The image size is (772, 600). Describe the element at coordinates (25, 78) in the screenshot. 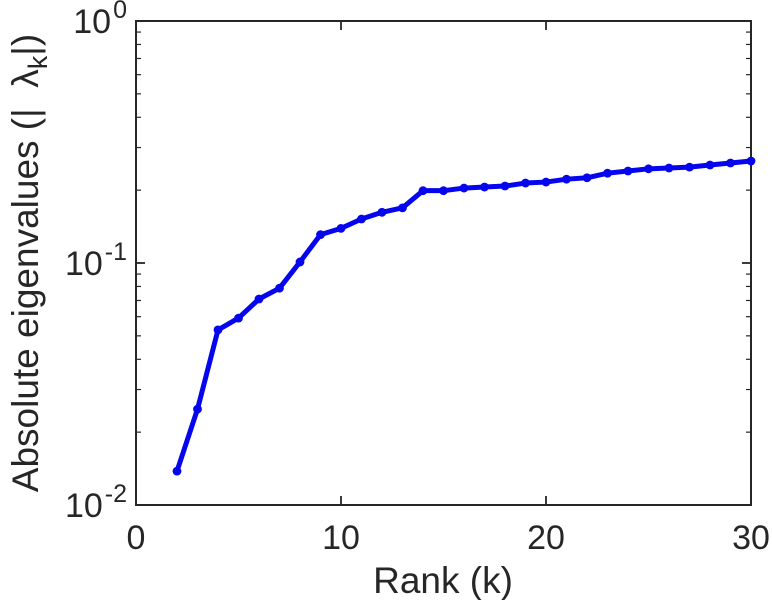

I see `lambda-symbol: λ` at that location.